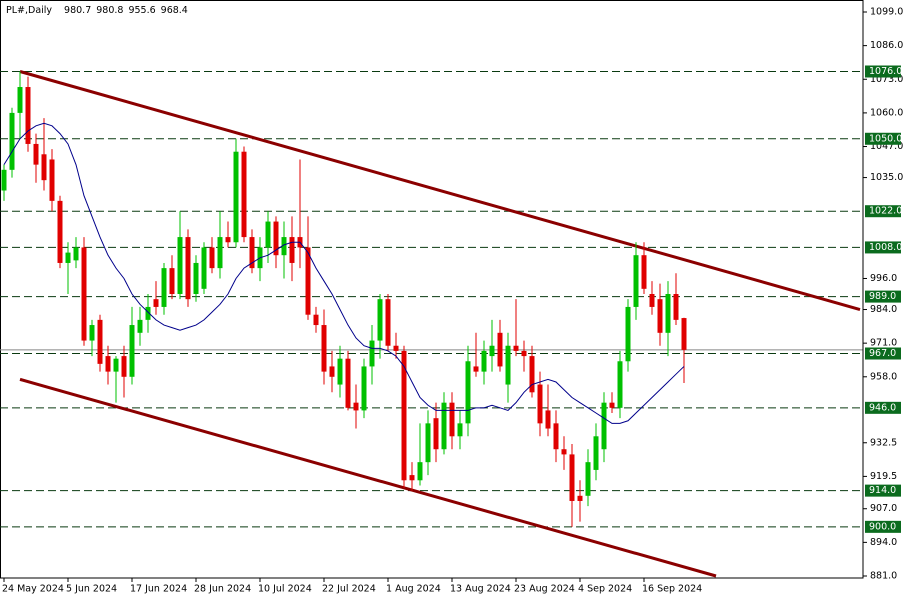 Image resolution: width=904 pixels, height=599 pixels. I want to click on y-tick-label: 1099.0, so click(886, 12).